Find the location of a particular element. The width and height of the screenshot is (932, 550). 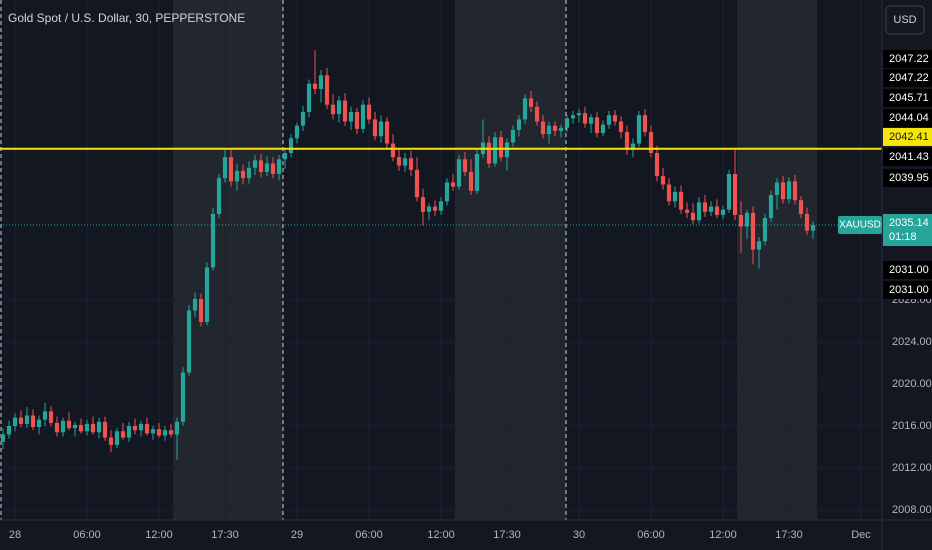

currency-label: USD is located at coordinates (904, 20).